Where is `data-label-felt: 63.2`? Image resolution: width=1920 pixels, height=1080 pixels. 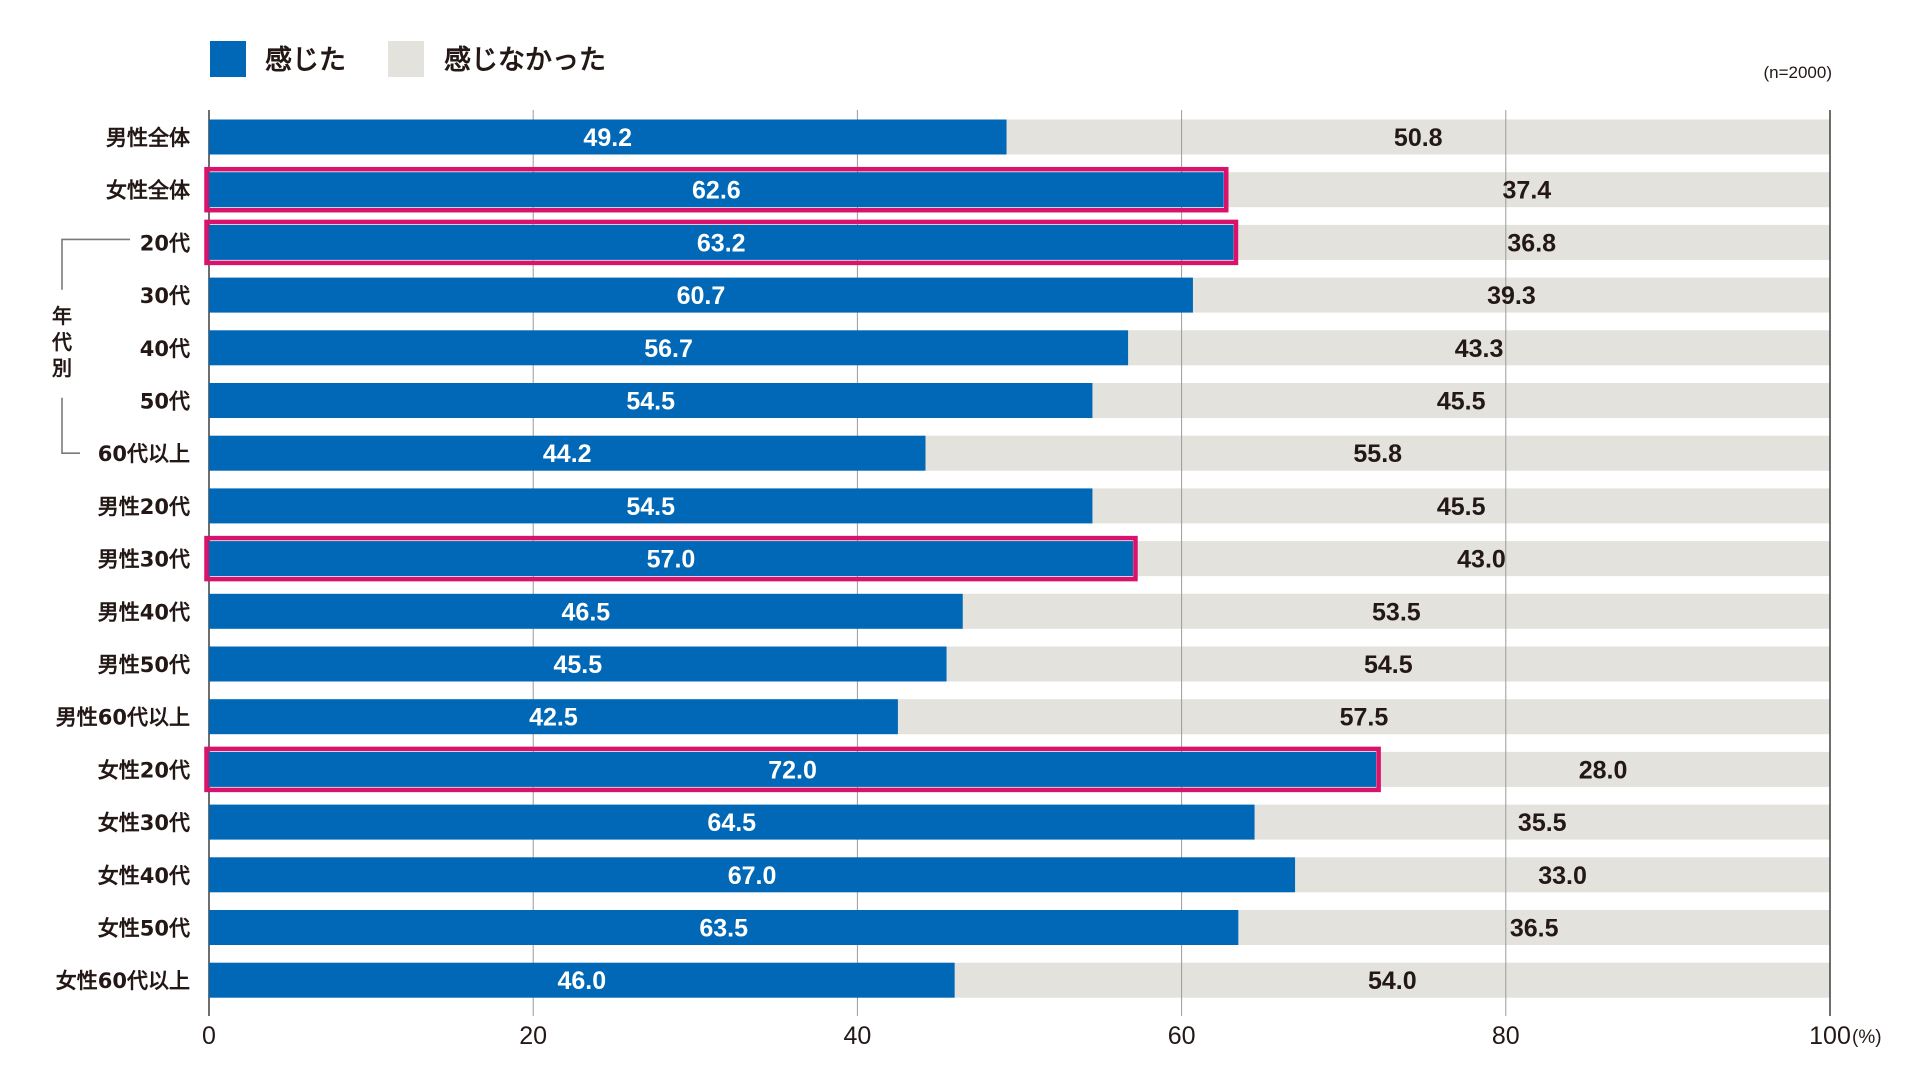 data-label-felt: 63.2 is located at coordinates (721, 243).